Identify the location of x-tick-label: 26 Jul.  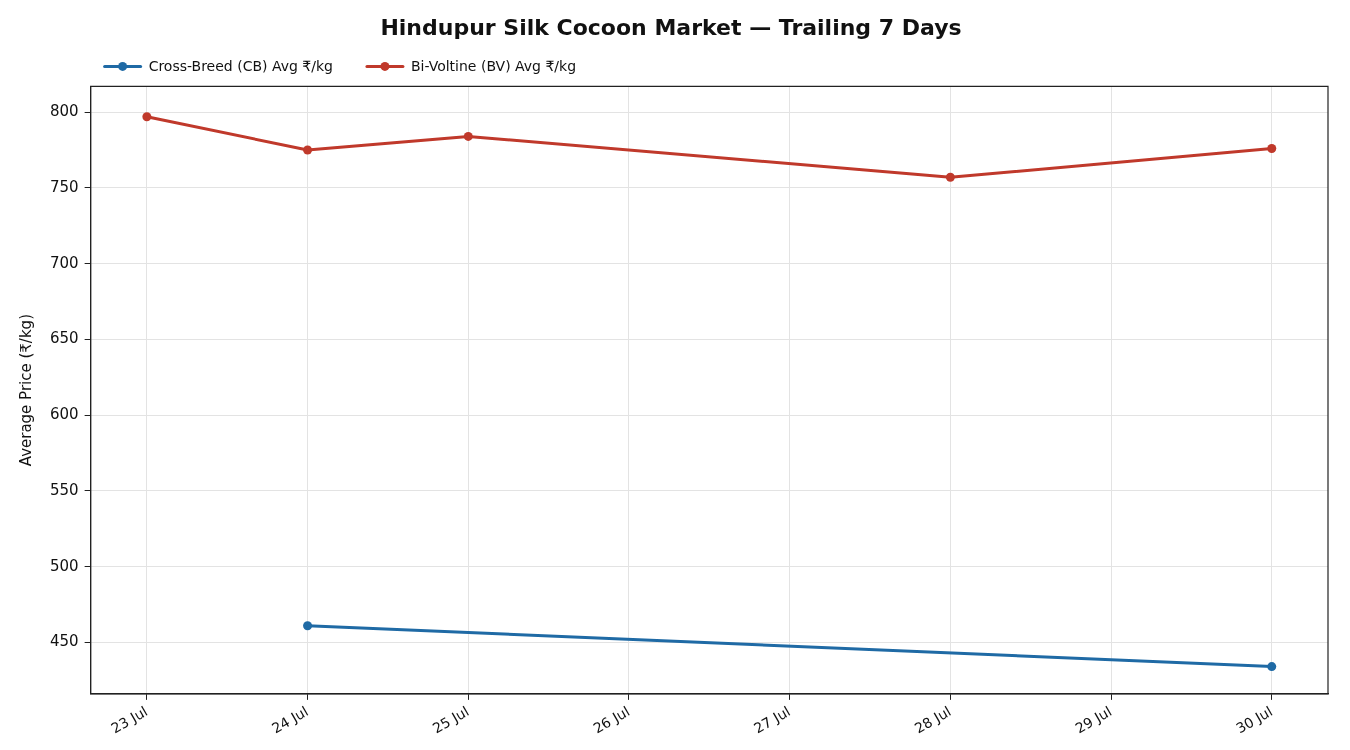
(611, 720).